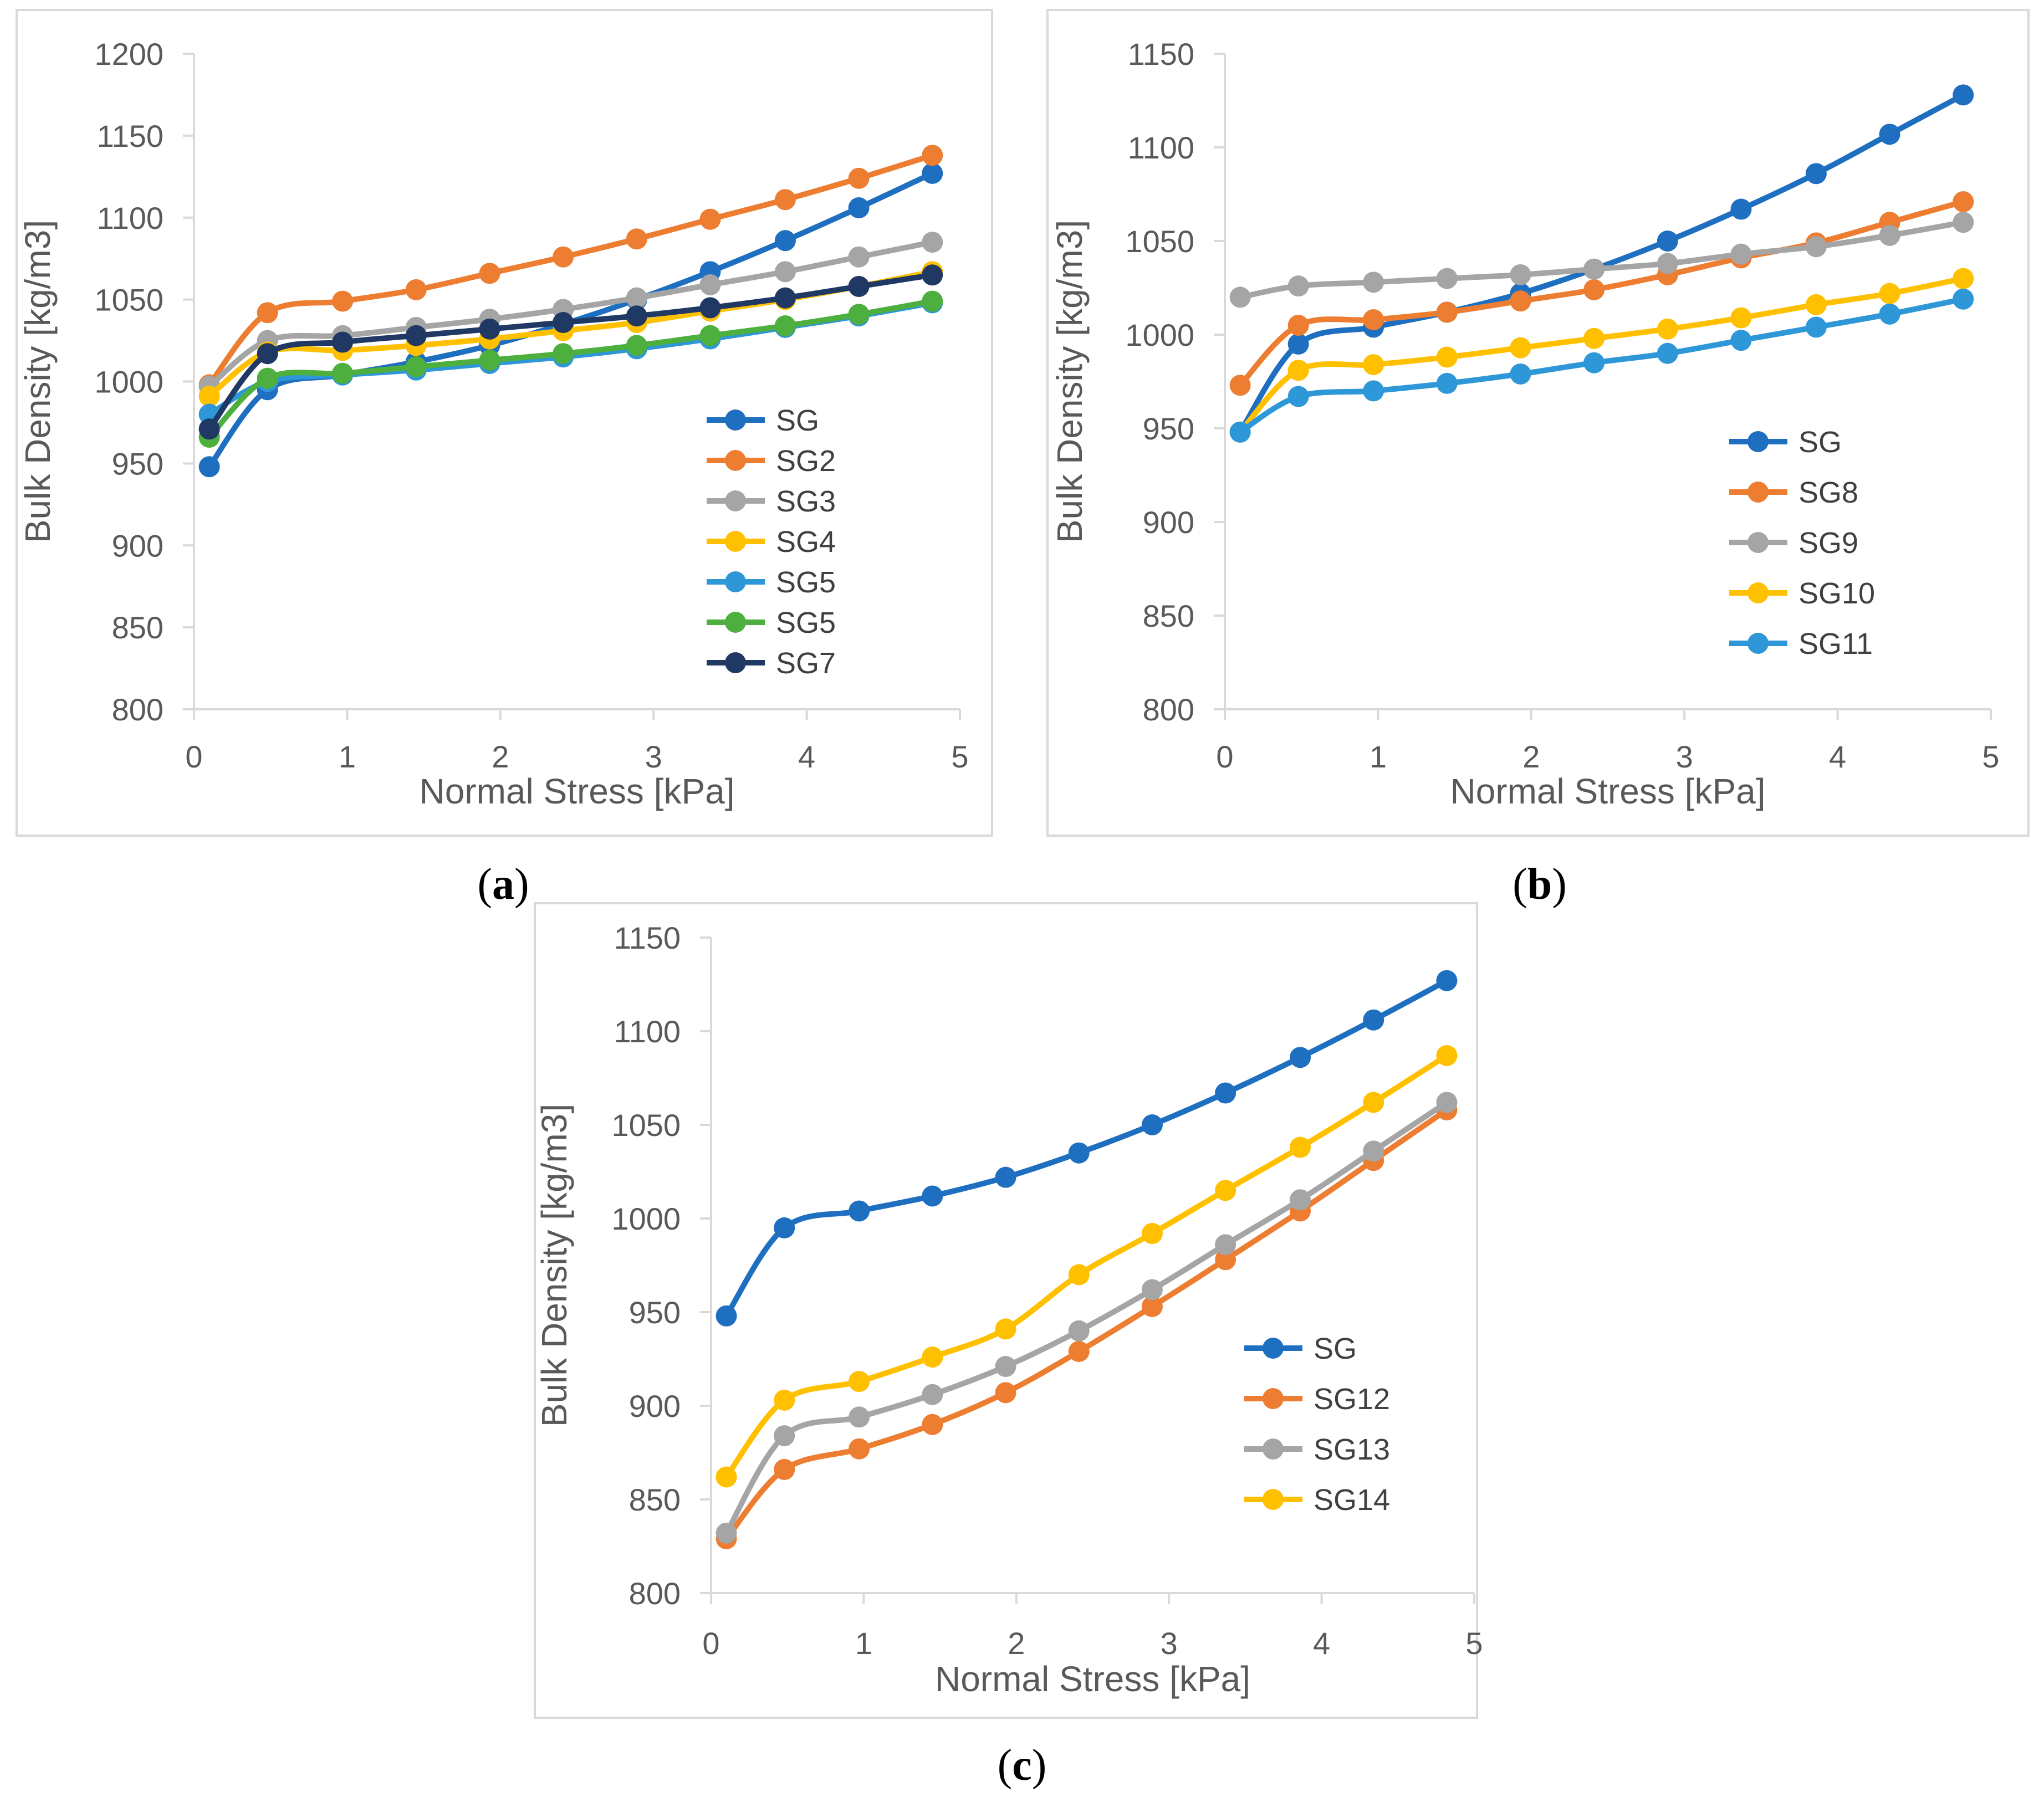 This screenshot has width=2044, height=1797. Describe the element at coordinates (1828, 492) in the screenshot. I see `legend-label: SG8` at that location.